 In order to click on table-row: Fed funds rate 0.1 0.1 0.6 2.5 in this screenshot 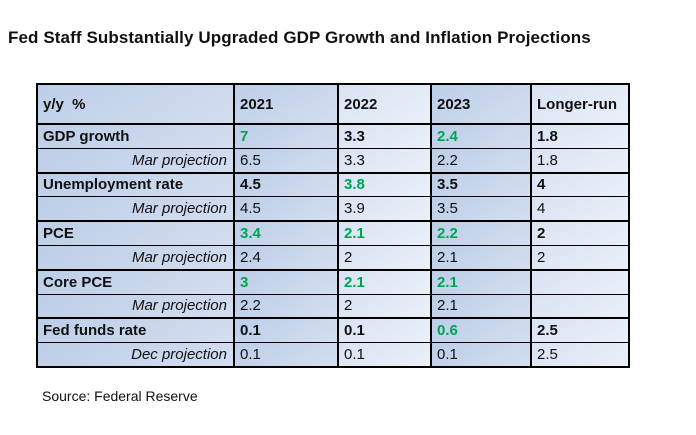, I will do `click(333, 330)`.